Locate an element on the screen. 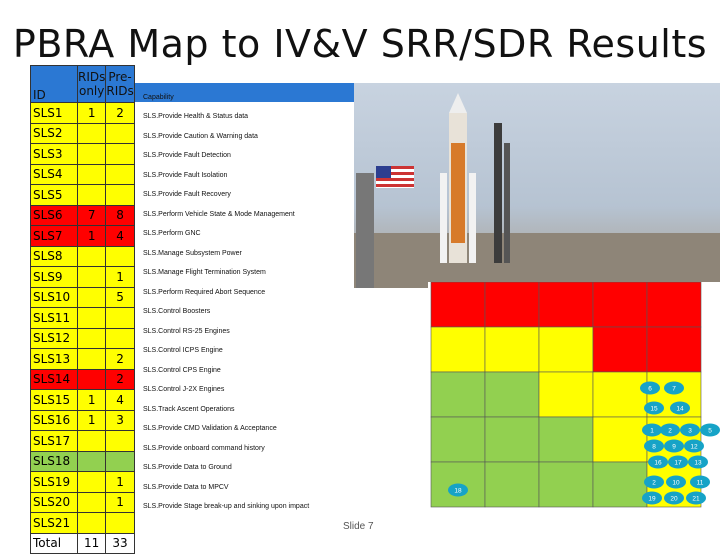 This screenshot has height=554, width=720. rids-only-cell: 1 is located at coordinates (91, 420).